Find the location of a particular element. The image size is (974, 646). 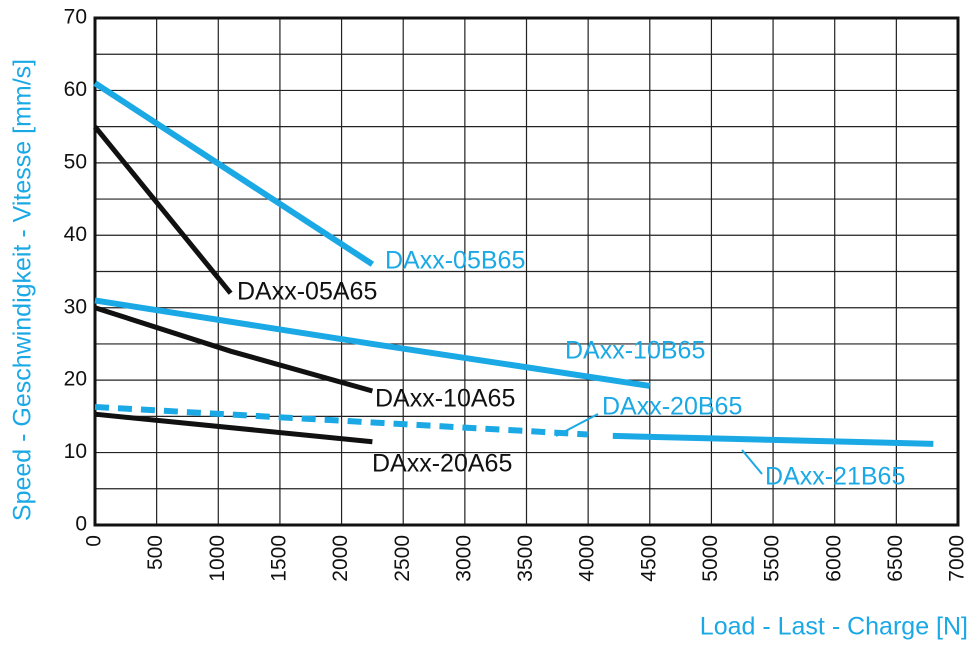

y-tick-label: 30 is located at coordinates (75, 306).